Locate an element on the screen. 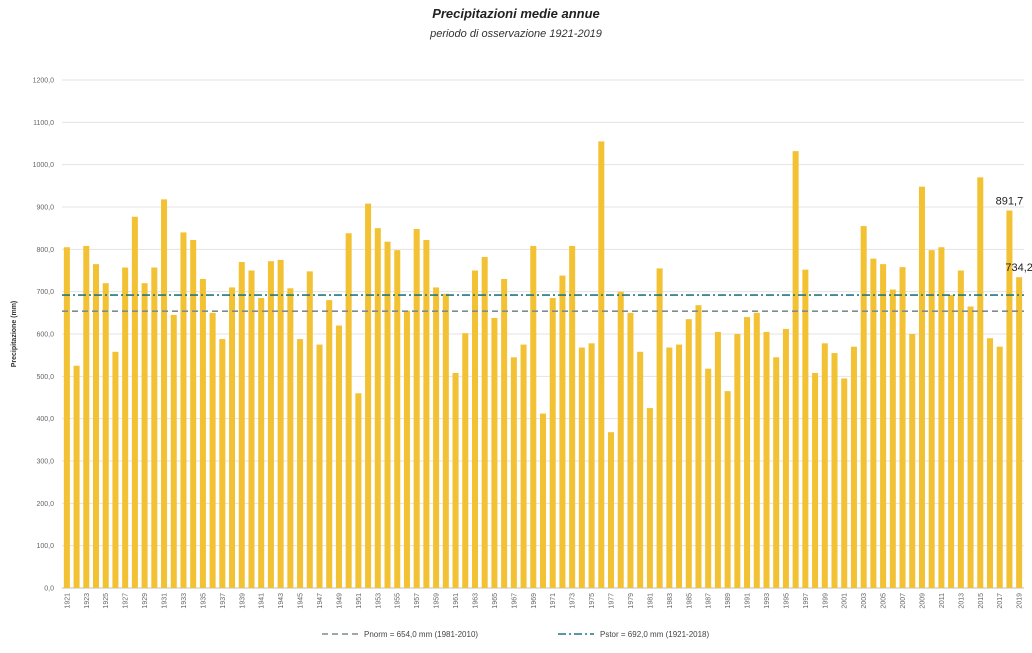 The image size is (1032, 653). x-tick-label: 1955 is located at coordinates (398, 601).